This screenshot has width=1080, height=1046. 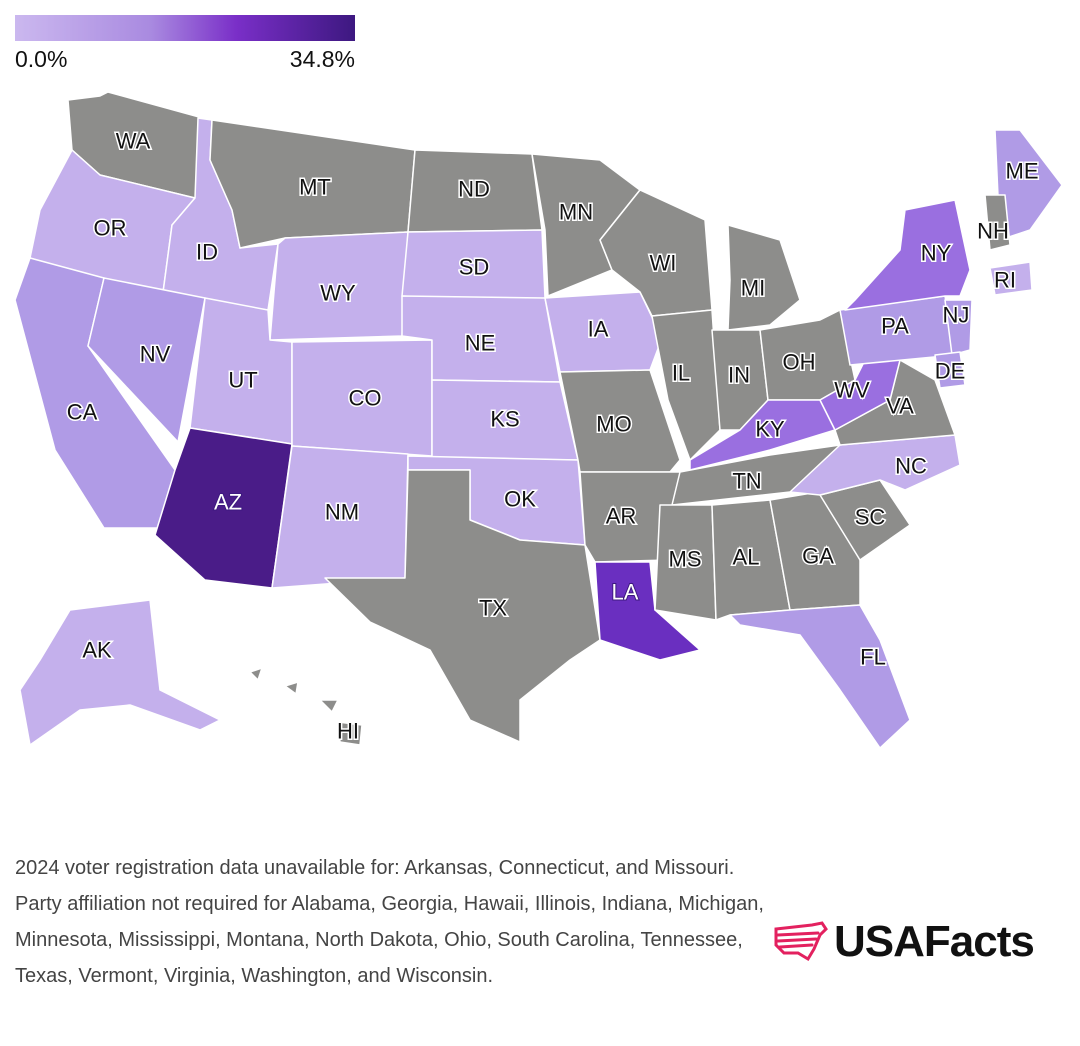 I want to click on state-label-sd: SD, so click(x=474, y=267).